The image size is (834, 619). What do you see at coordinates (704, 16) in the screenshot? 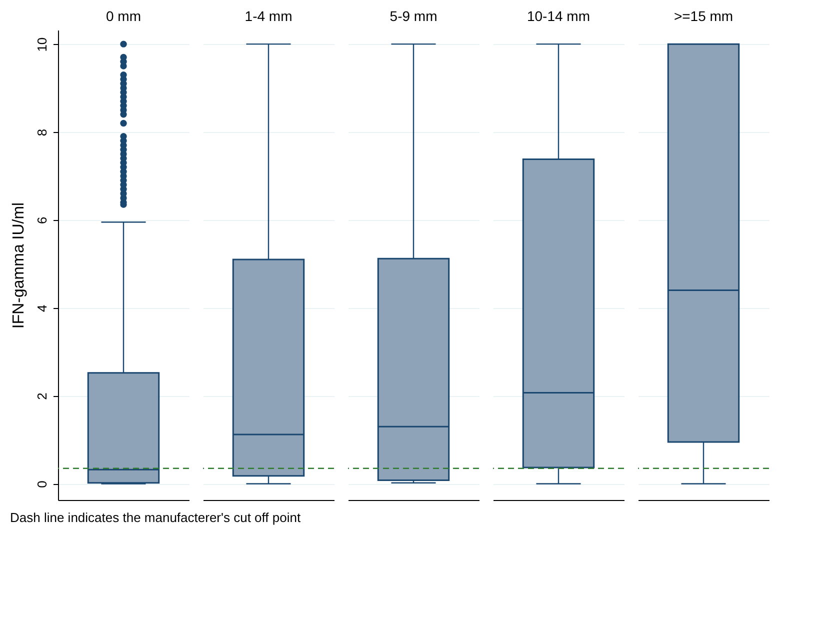
I see `x-tick-label: >=15 mm` at bounding box center [704, 16].